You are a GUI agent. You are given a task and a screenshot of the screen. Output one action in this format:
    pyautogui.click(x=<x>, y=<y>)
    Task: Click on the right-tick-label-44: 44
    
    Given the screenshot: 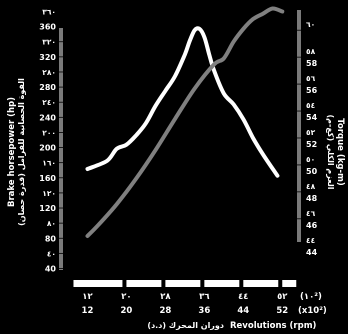 What is the action you would take?
    pyautogui.click(x=312, y=252)
    